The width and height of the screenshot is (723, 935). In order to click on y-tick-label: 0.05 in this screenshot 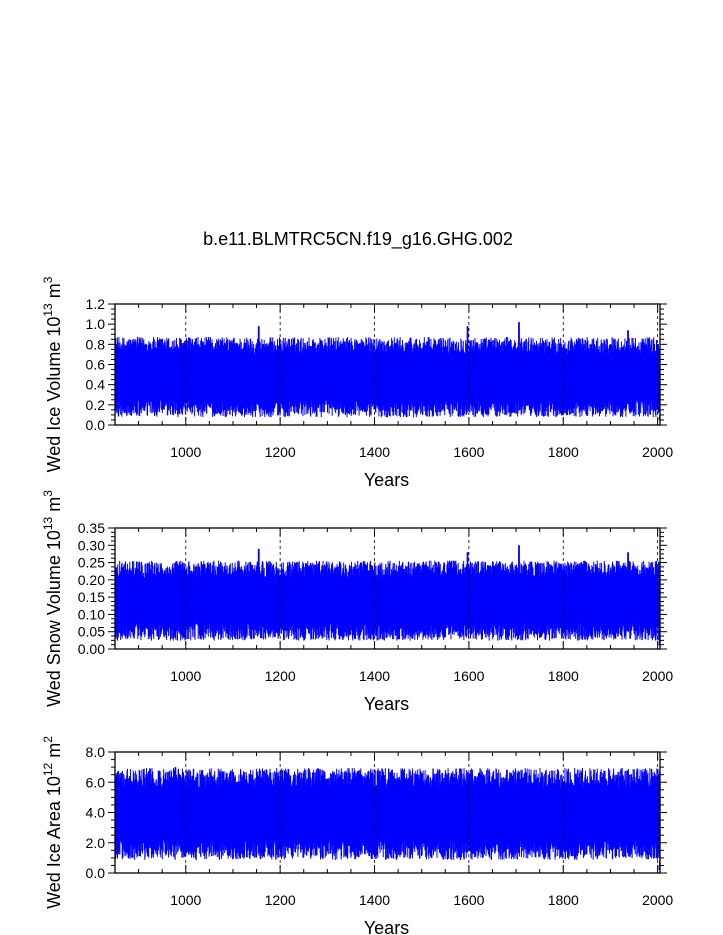, I will do `click(91, 632)`.